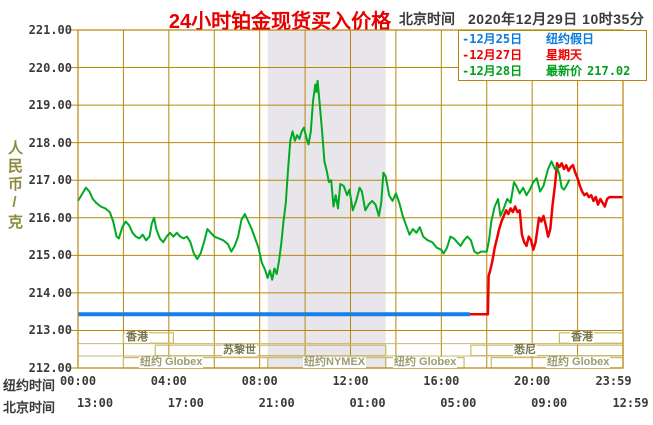 The image size is (653, 425). What do you see at coordinates (78, 381) in the screenshot?
I see `x-axis-label-ny: 00:00` at bounding box center [78, 381].